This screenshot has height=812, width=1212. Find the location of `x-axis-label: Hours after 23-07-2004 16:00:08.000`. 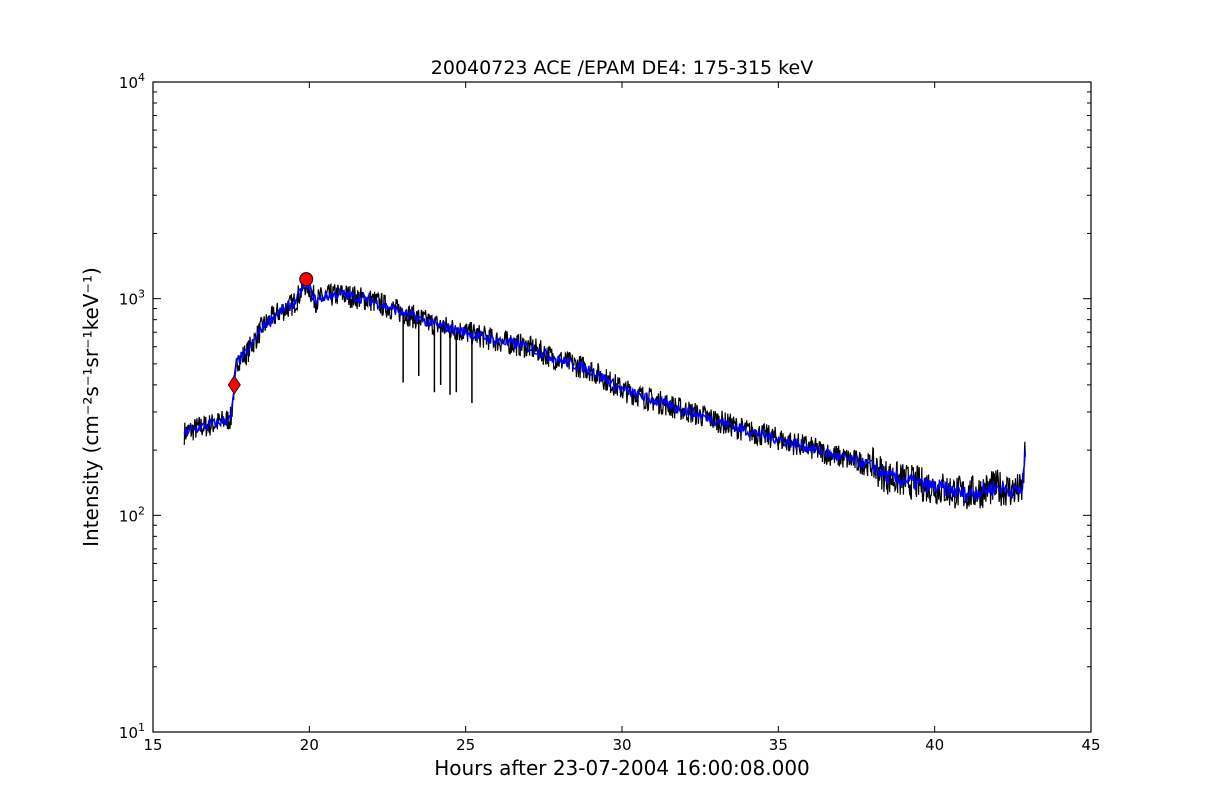

x-axis-label: Hours after 23-07-2004 16:00:08.000 is located at coordinates (622, 768).